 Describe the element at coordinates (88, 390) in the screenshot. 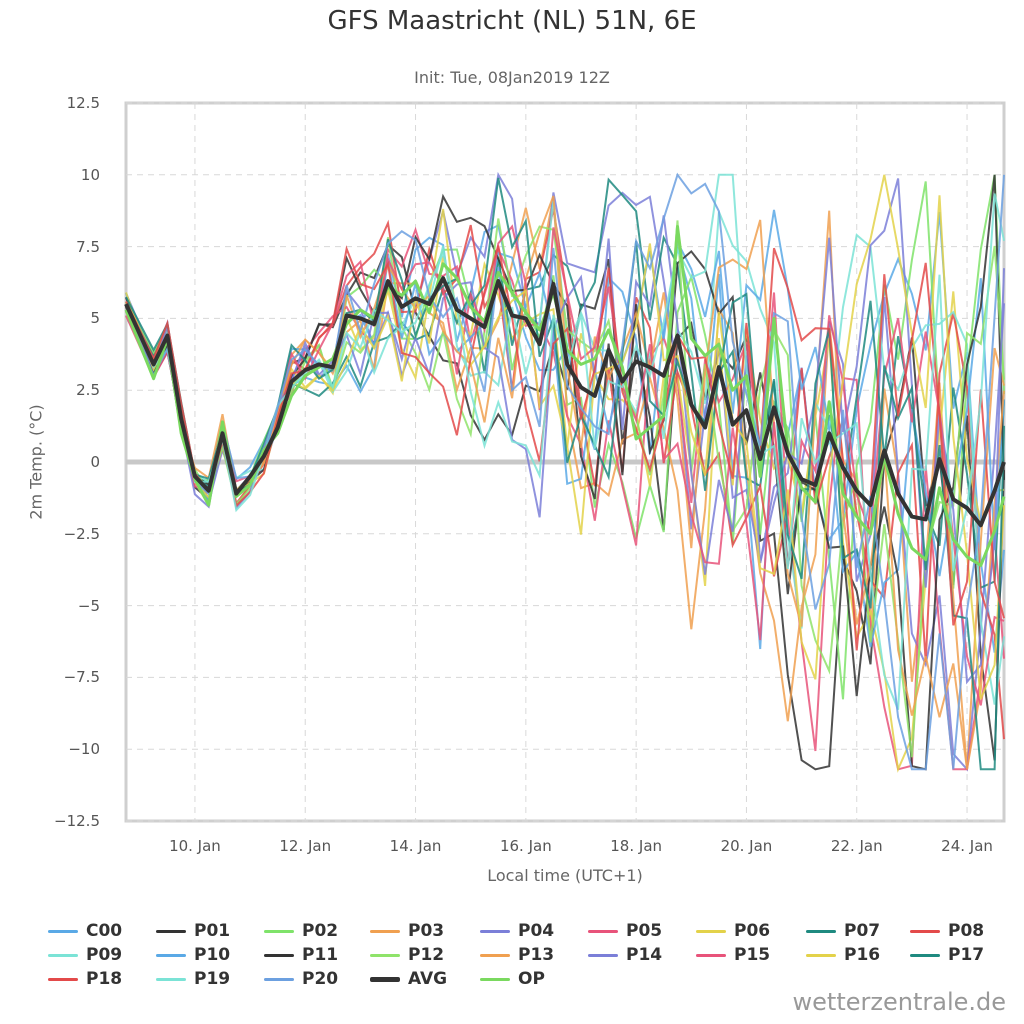

I see `y-tick-label: 2.5` at that location.